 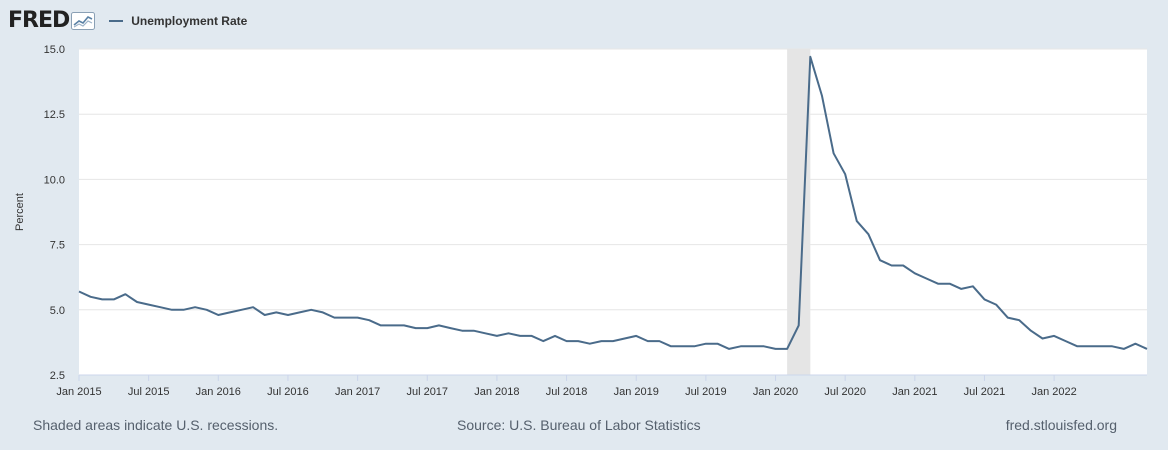 What do you see at coordinates (288, 392) in the screenshot?
I see `x-tick-label: Jul 2016` at bounding box center [288, 392].